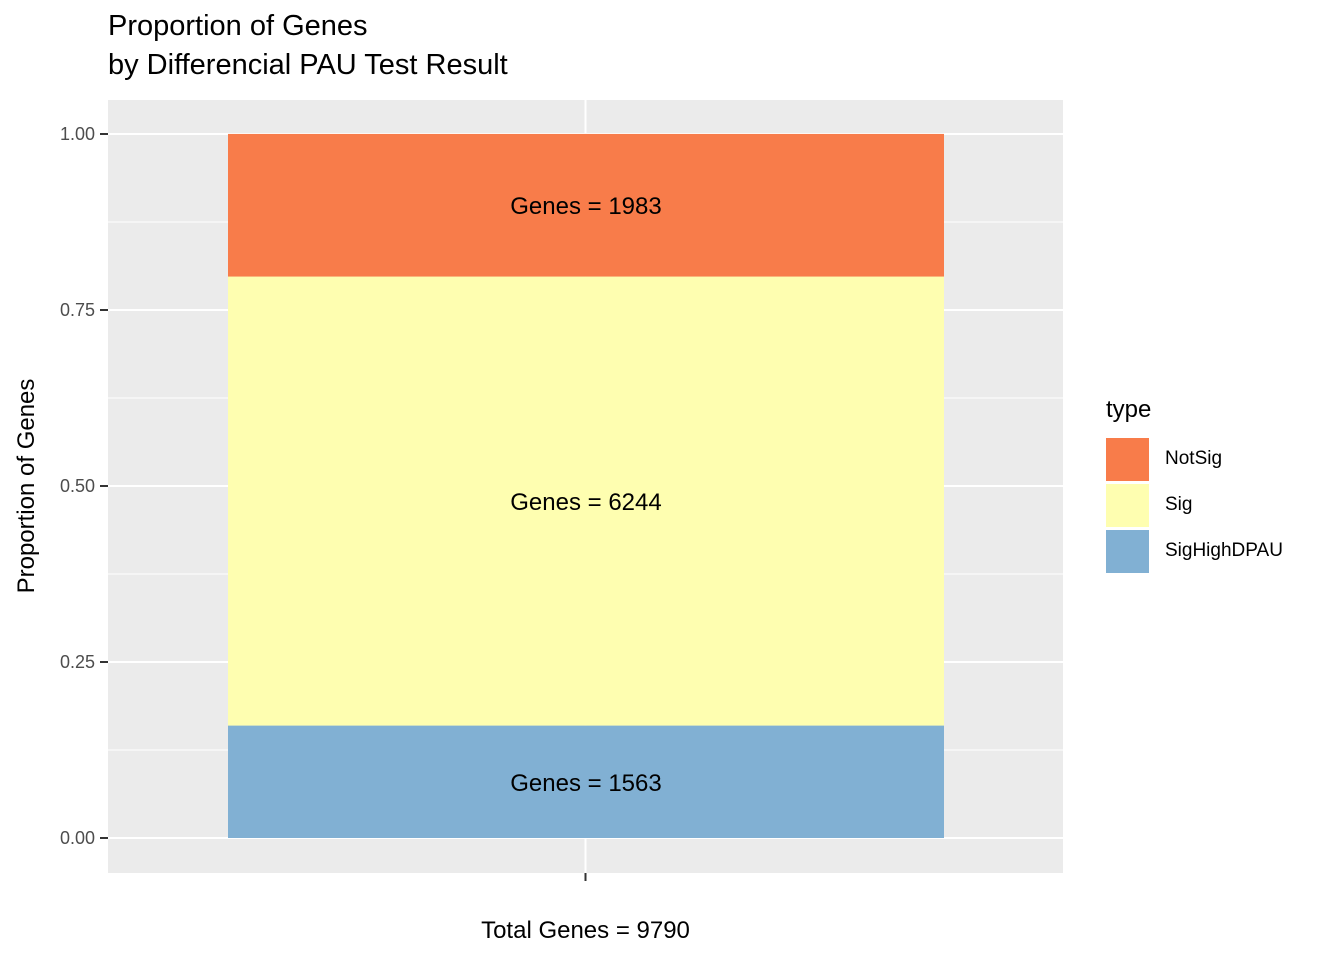 Image resolution: width=1344 pixels, height=960 pixels. What do you see at coordinates (1127, 459) in the screenshot?
I see `legend-key-notsig` at bounding box center [1127, 459].